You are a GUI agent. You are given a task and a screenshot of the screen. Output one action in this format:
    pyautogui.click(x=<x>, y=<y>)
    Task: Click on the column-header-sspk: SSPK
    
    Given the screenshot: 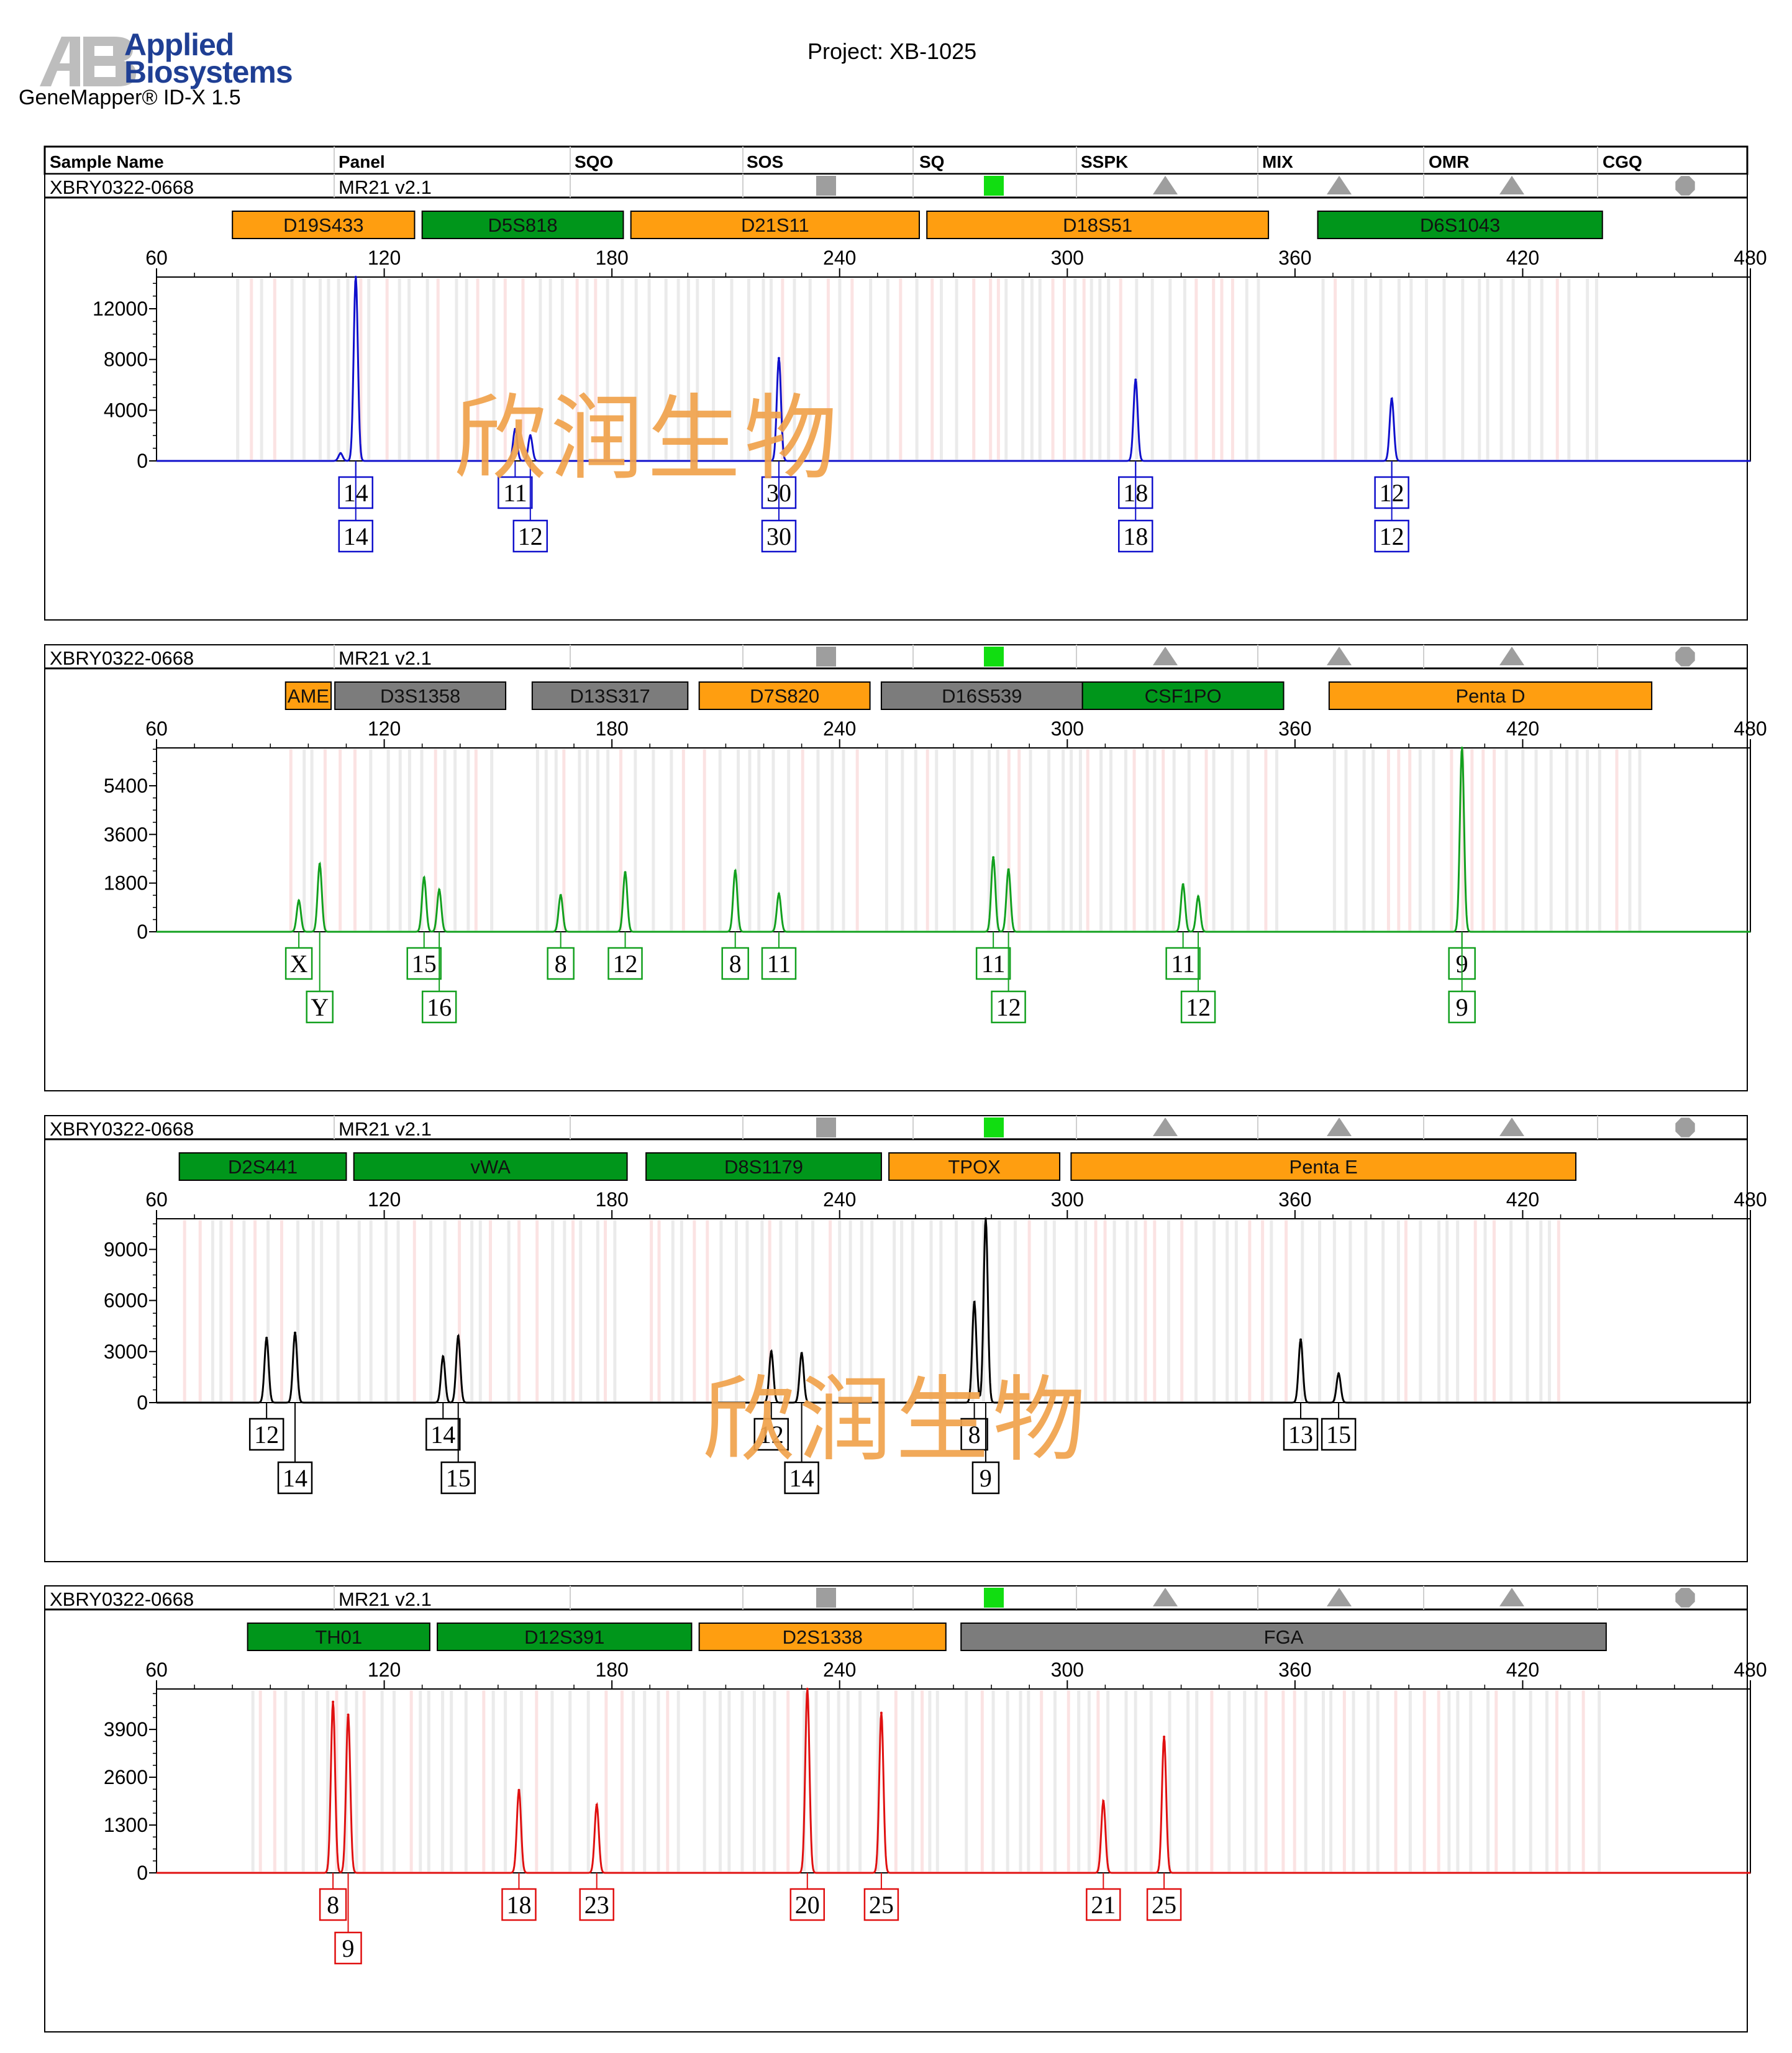 What is the action you would take?
    pyautogui.click(x=1104, y=161)
    